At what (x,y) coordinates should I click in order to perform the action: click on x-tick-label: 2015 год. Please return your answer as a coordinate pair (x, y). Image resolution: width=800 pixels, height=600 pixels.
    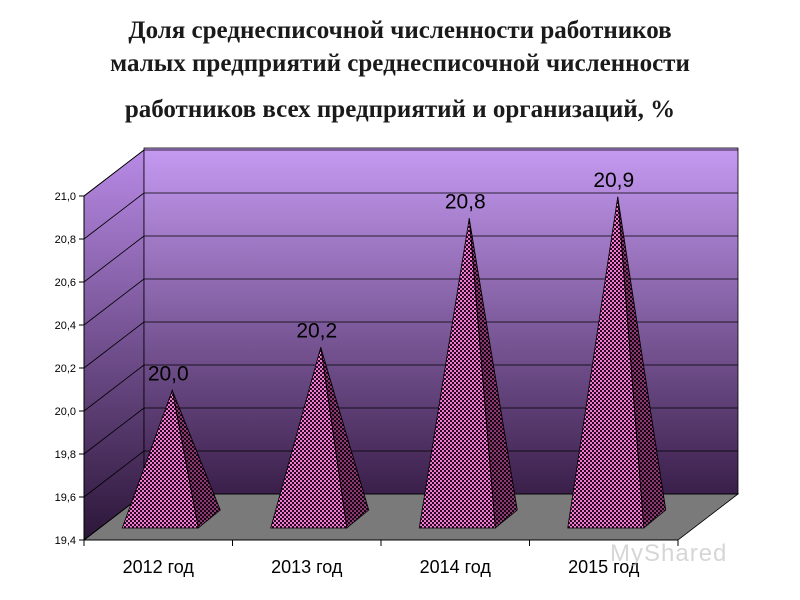
    Looking at the image, I should click on (604, 567).